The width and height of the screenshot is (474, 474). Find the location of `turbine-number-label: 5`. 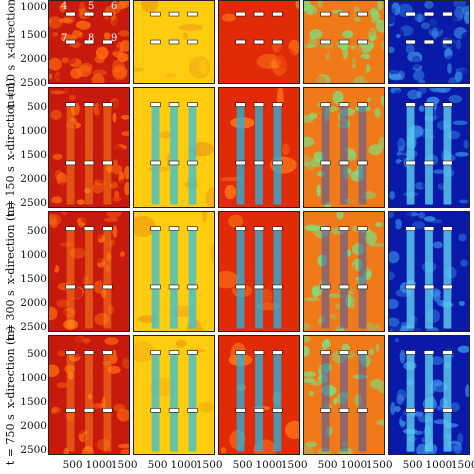

turbine-number-label: 5 is located at coordinates (91, 6).